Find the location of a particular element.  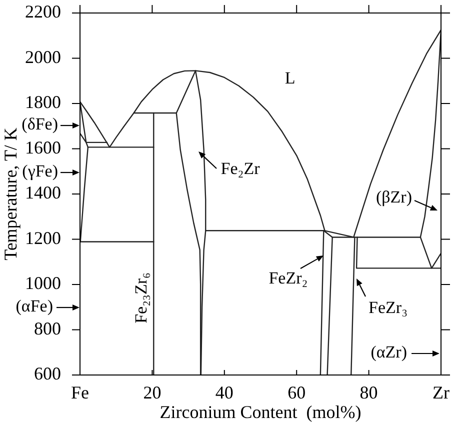

annotation: Fe₂Zr is located at coordinates (240, 168).